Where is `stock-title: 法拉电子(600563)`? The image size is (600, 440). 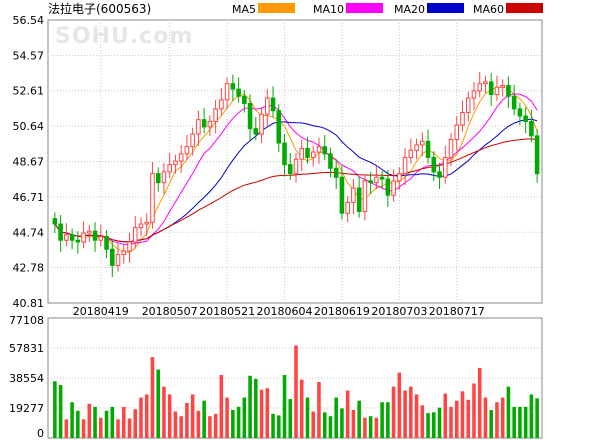
stock-title: 法拉电子(600563) is located at coordinates (99, 8).